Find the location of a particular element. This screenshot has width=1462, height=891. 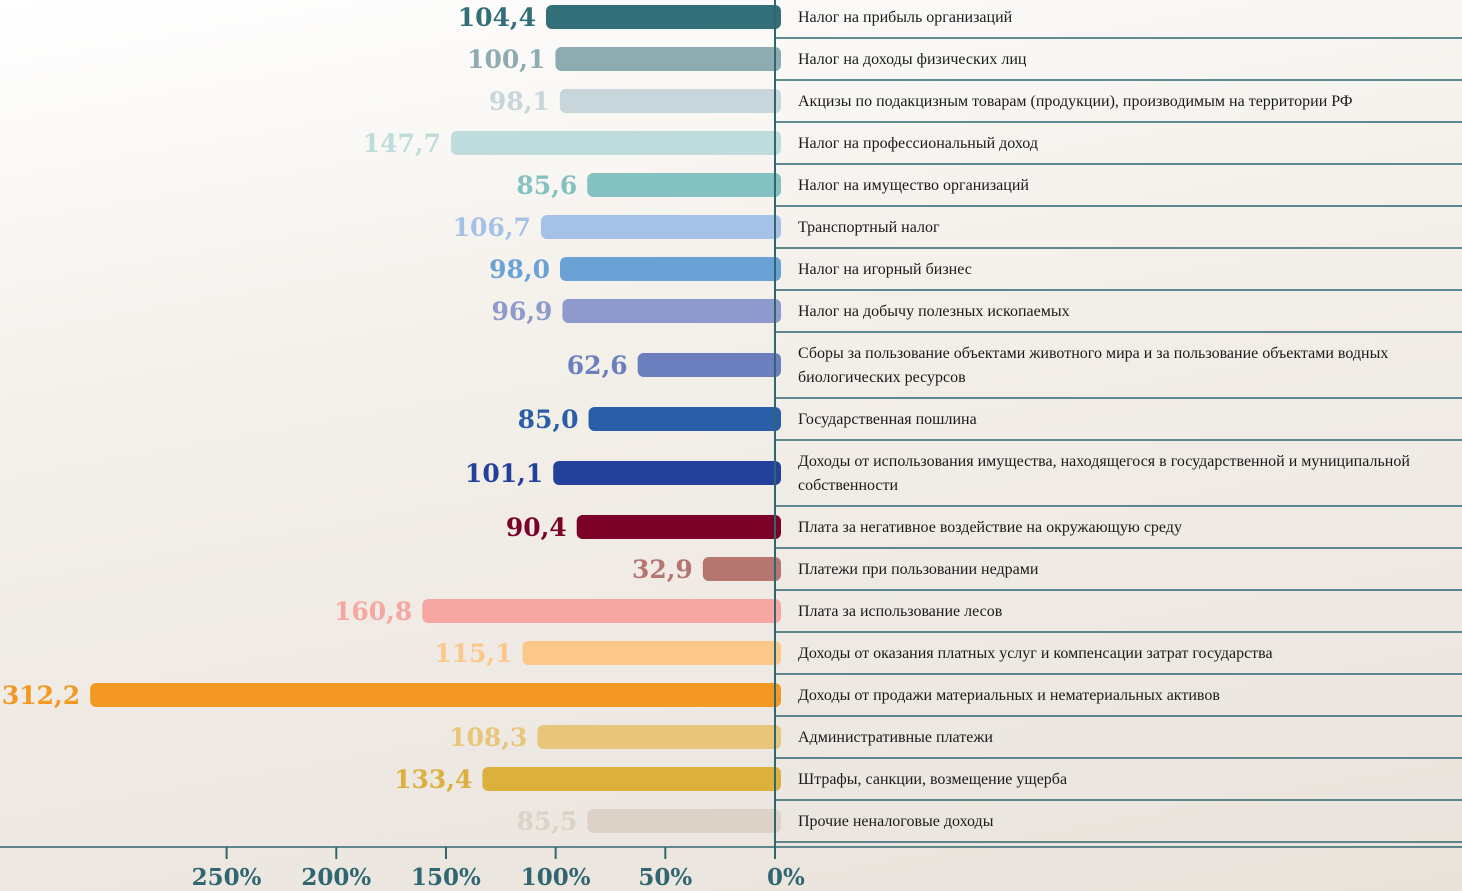

value-label: 115,1 is located at coordinates (473, 653).